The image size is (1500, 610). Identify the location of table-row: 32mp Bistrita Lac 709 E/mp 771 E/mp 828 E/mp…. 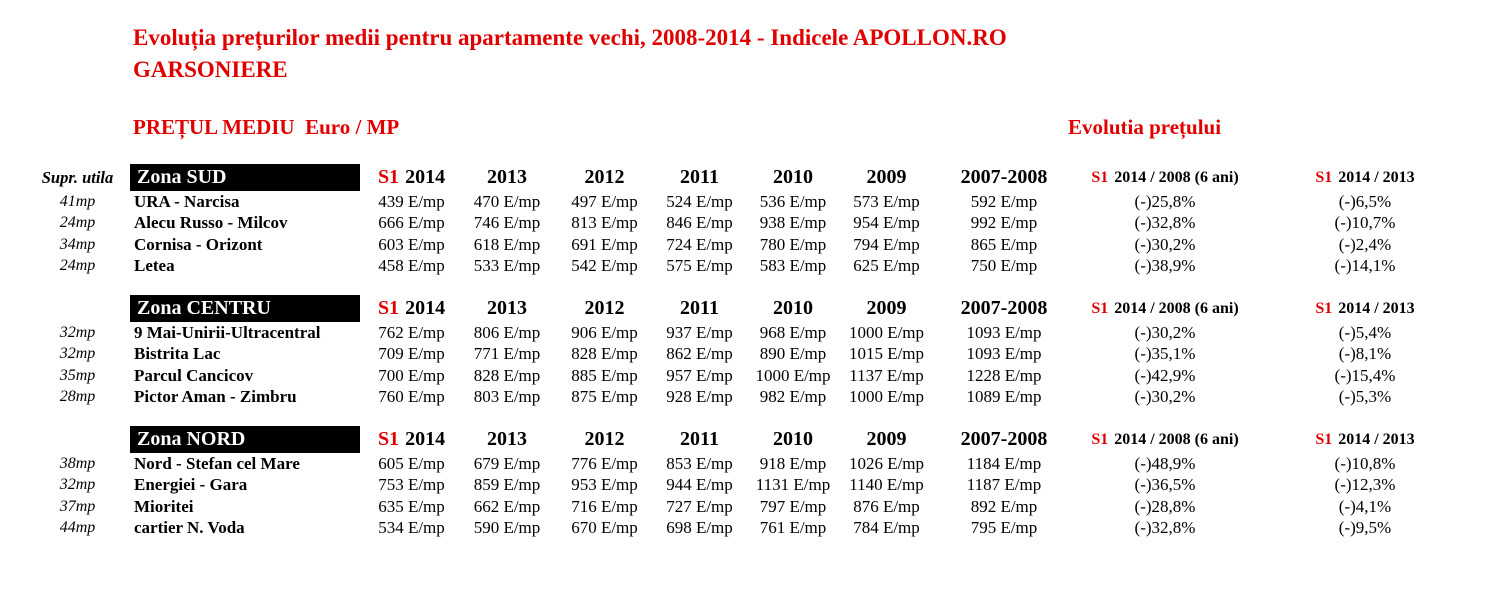
(750, 355).